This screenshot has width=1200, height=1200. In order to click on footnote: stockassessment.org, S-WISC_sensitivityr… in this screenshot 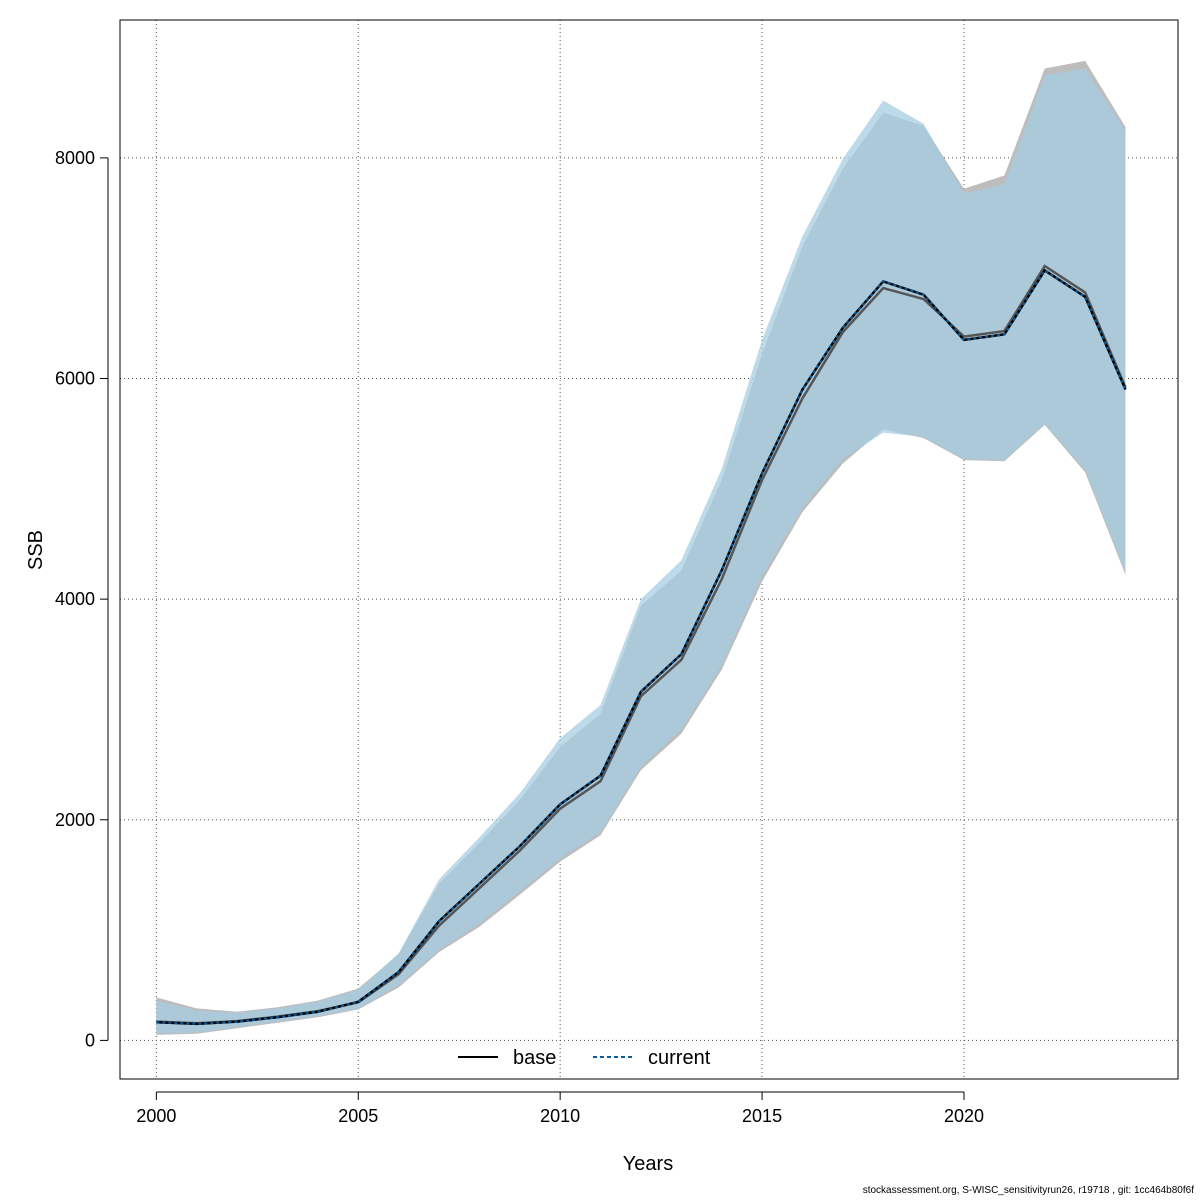, I will do `click(1028, 1190)`.